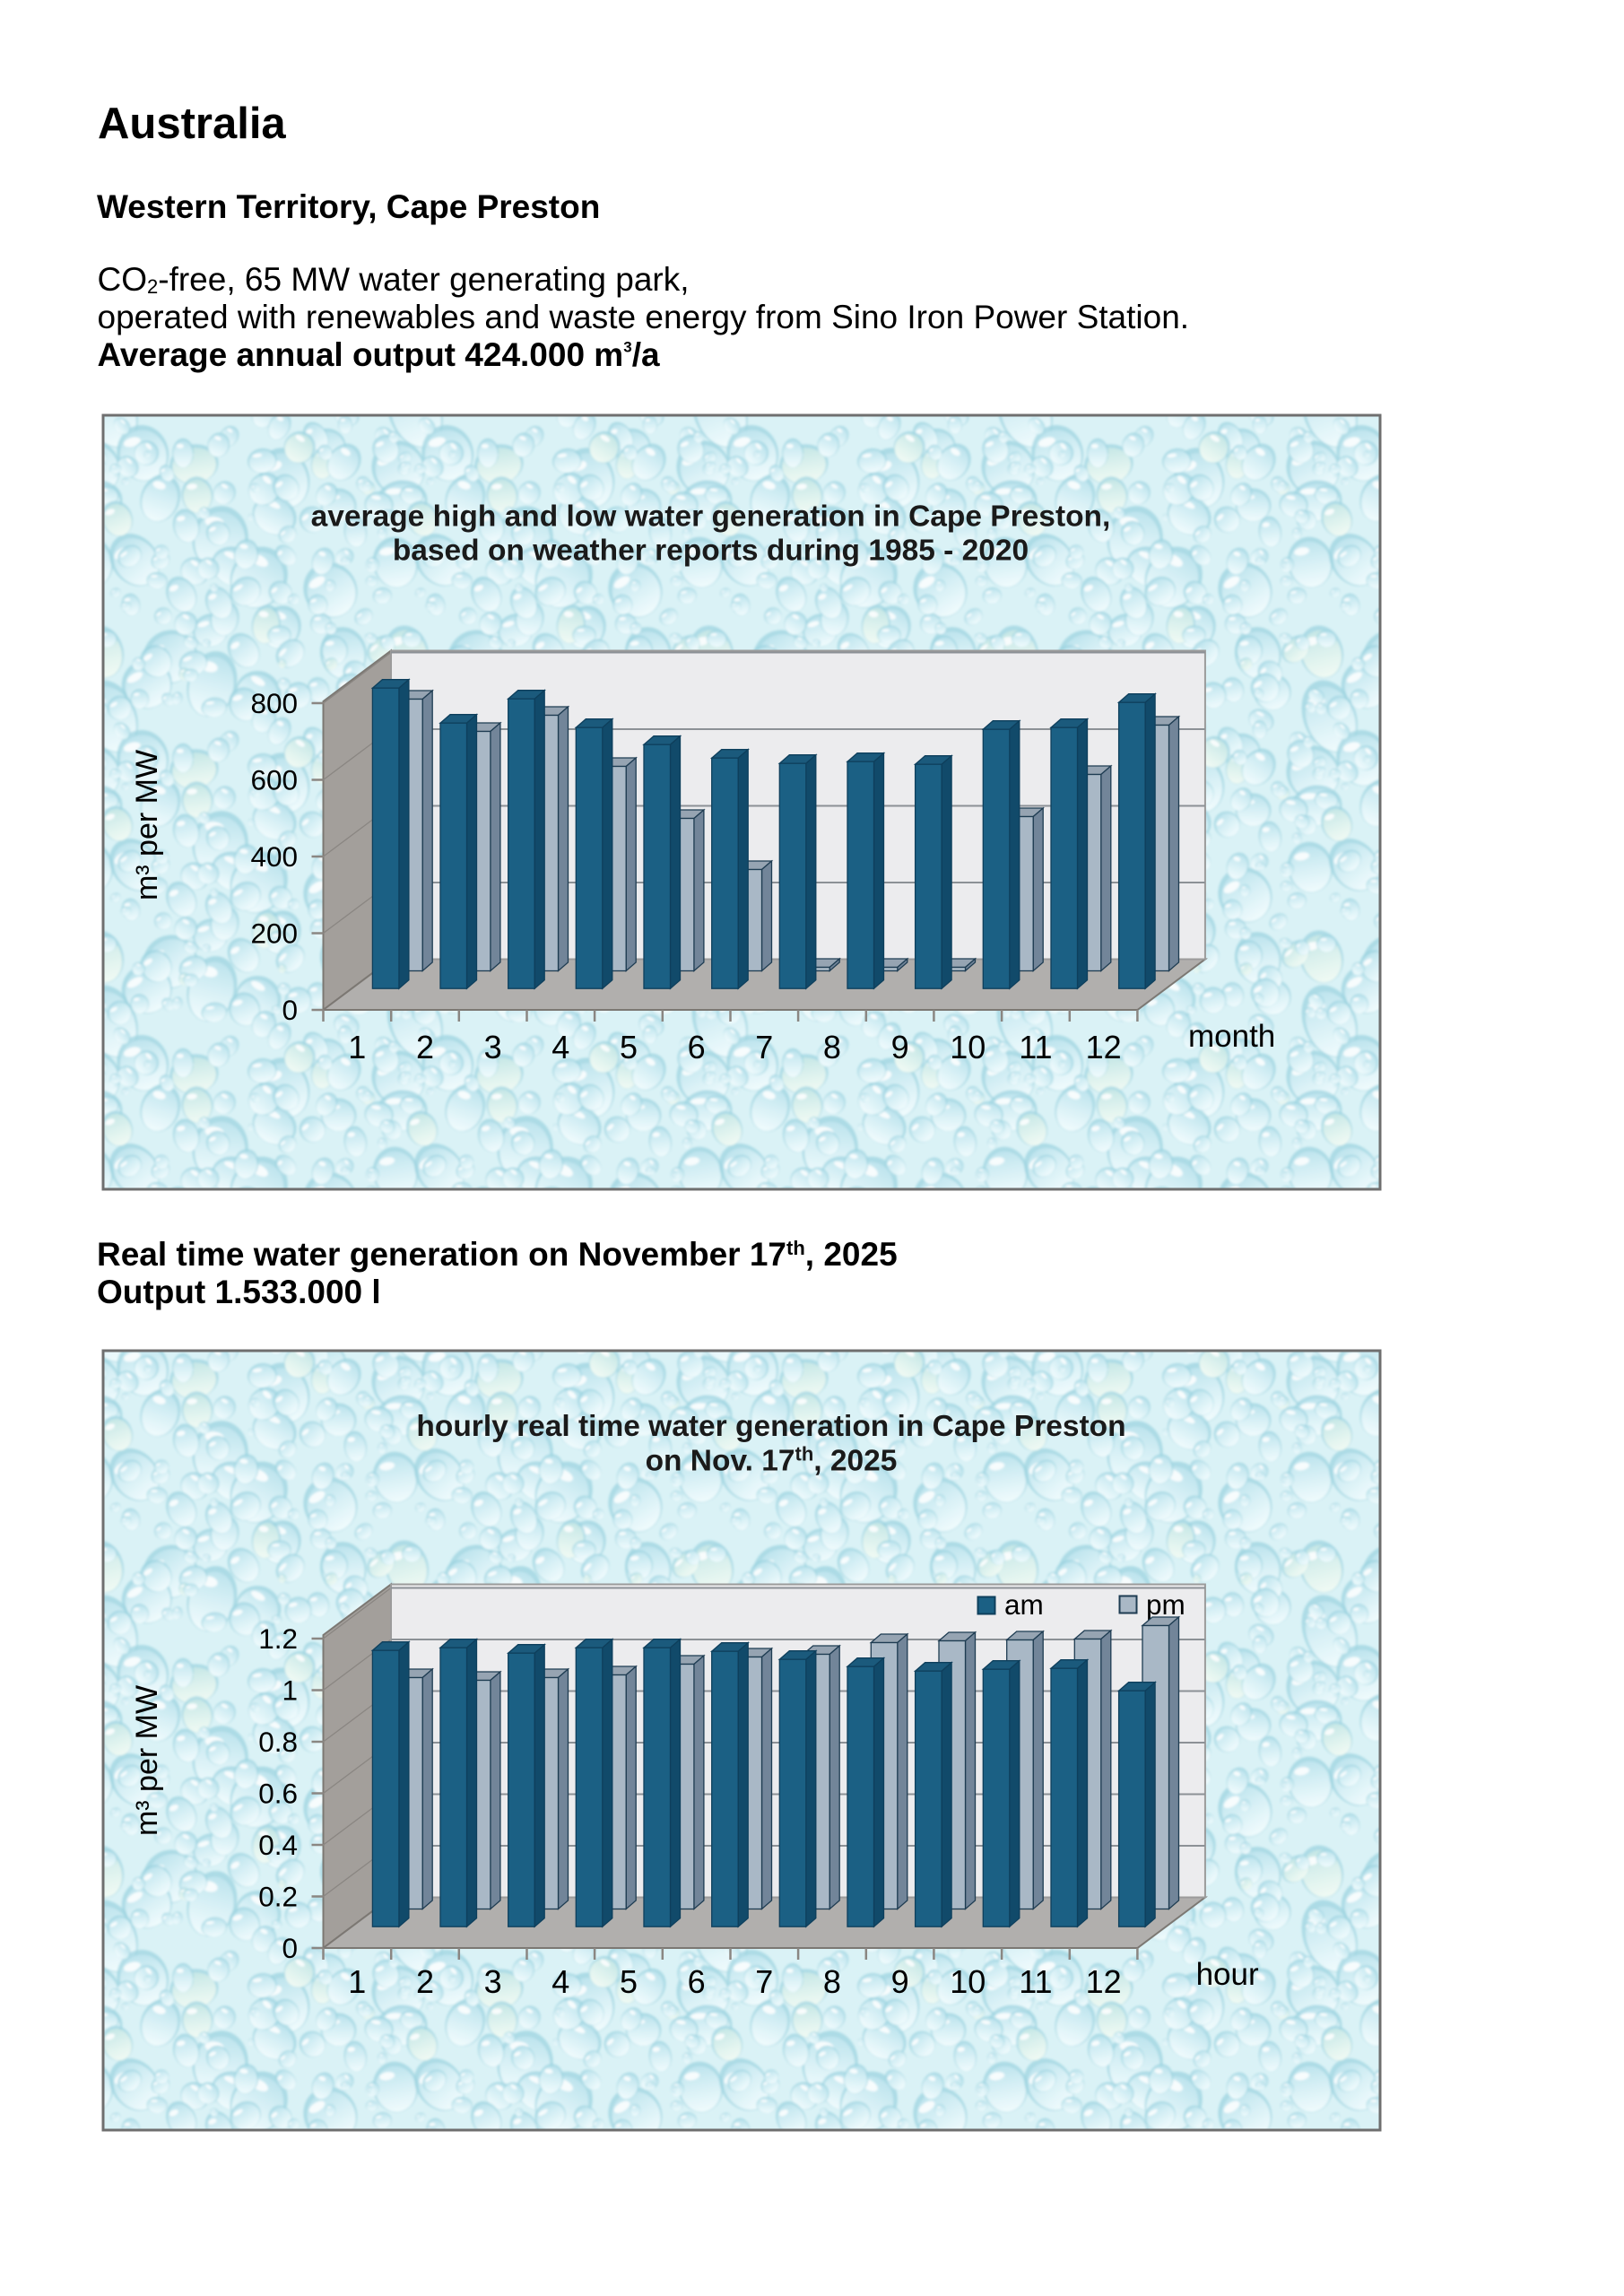 Image resolution: width=1624 pixels, height=2296 pixels. I want to click on svg-text: 200, so click(274, 934).